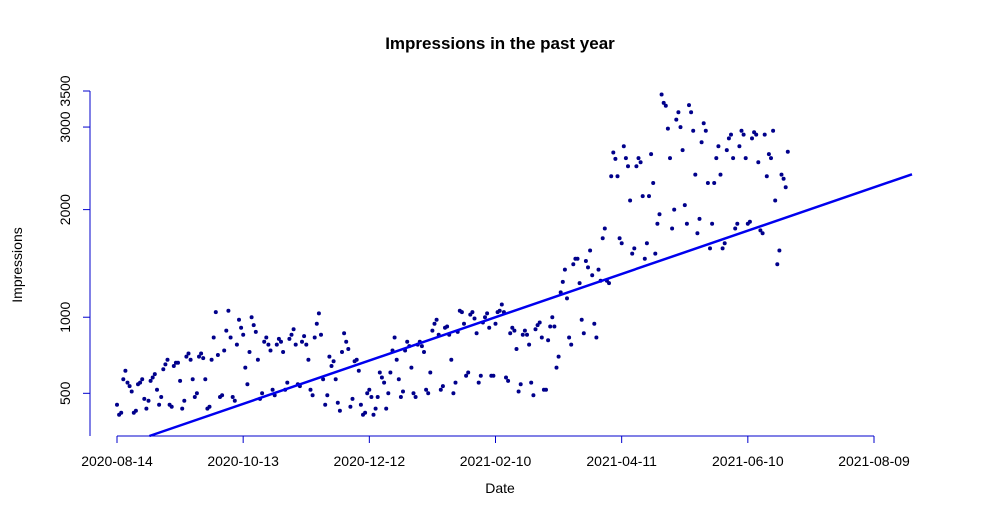 The height and width of the screenshot is (525, 1000). Describe the element at coordinates (621, 461) in the screenshot. I see `x-tick-label: 2021-04-11` at that location.